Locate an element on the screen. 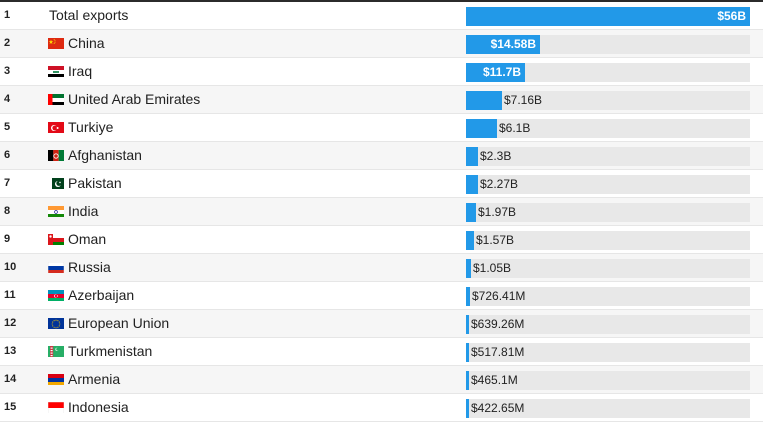 The height and width of the screenshot is (423, 763). bar-track: $11.7B is located at coordinates (608, 72).